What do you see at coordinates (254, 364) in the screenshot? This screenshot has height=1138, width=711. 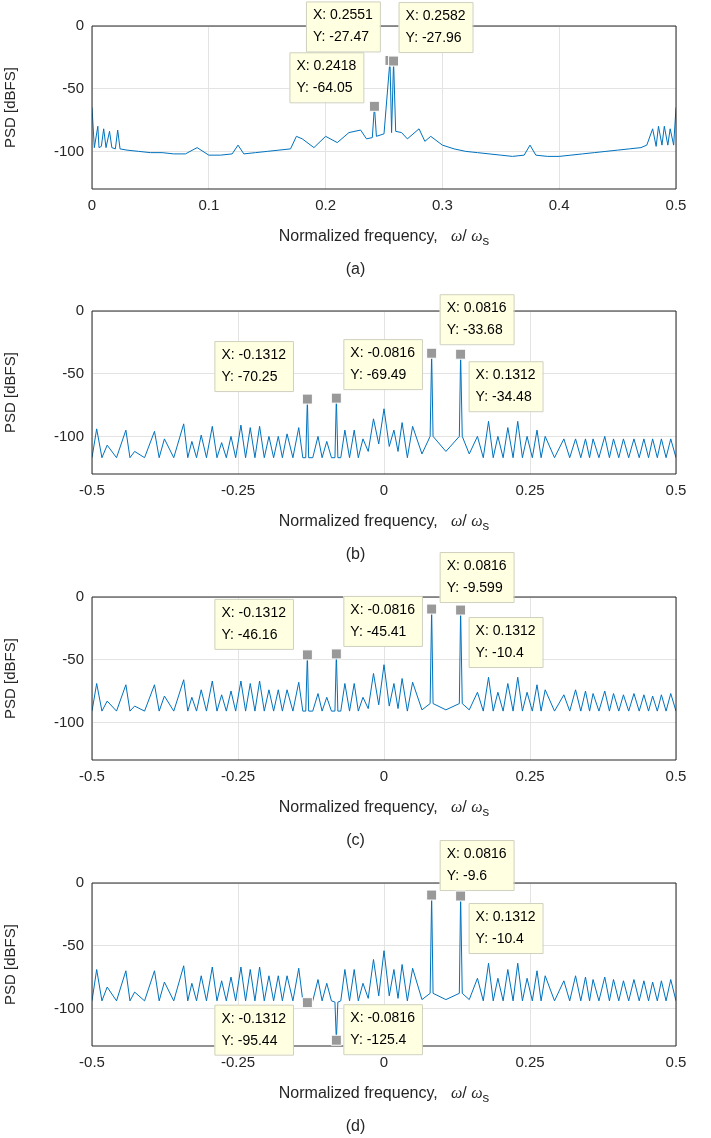 I see `annotation: X: -0.1312 Y: -70.25` at bounding box center [254, 364].